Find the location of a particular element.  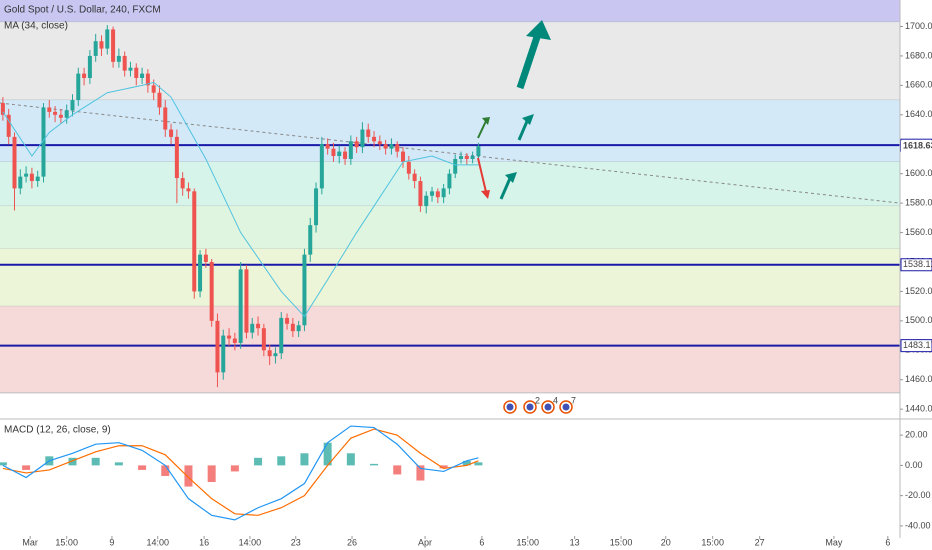

x-tick-label: 26 is located at coordinates (352, 542).